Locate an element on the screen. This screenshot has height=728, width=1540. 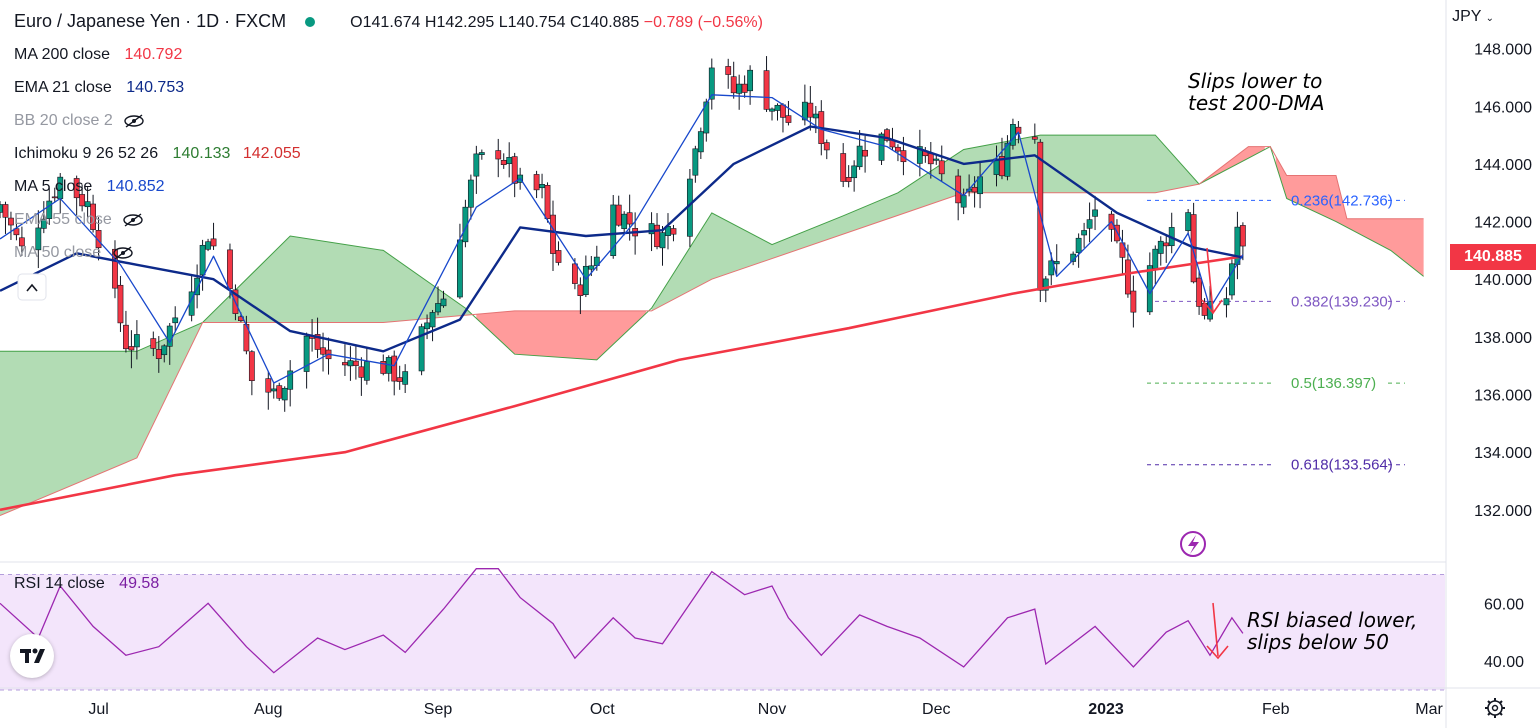
legend-ichimoku-label: Ichimoku 9 26 52 26 is located at coordinates (86, 153).